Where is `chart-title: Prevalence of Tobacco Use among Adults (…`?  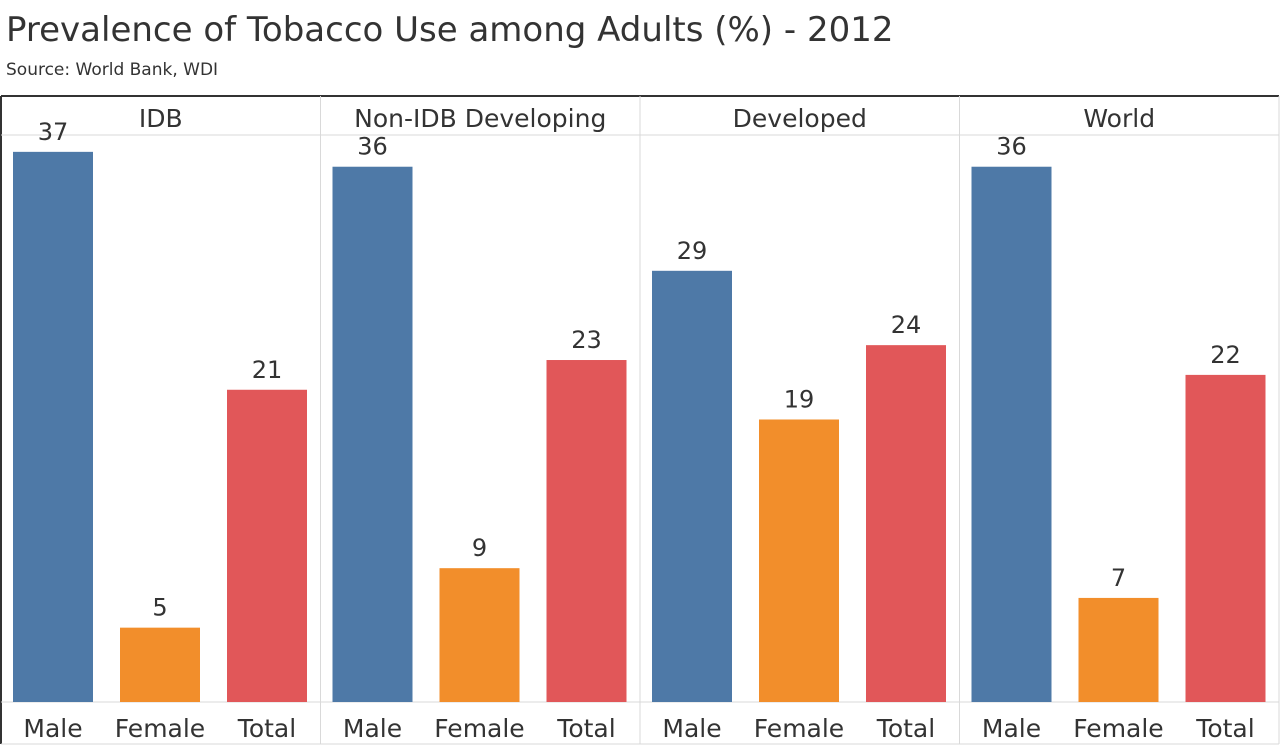 chart-title: Prevalence of Tobacco Use among Adults (… is located at coordinates (450, 30).